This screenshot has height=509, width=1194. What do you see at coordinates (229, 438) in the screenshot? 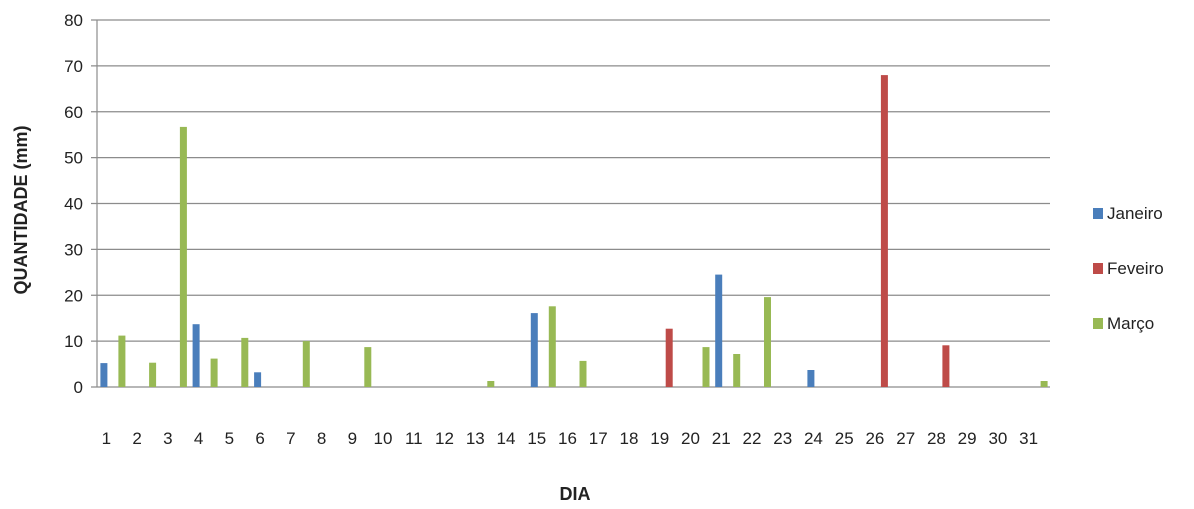
I see `x-tick-label: 5` at bounding box center [229, 438].